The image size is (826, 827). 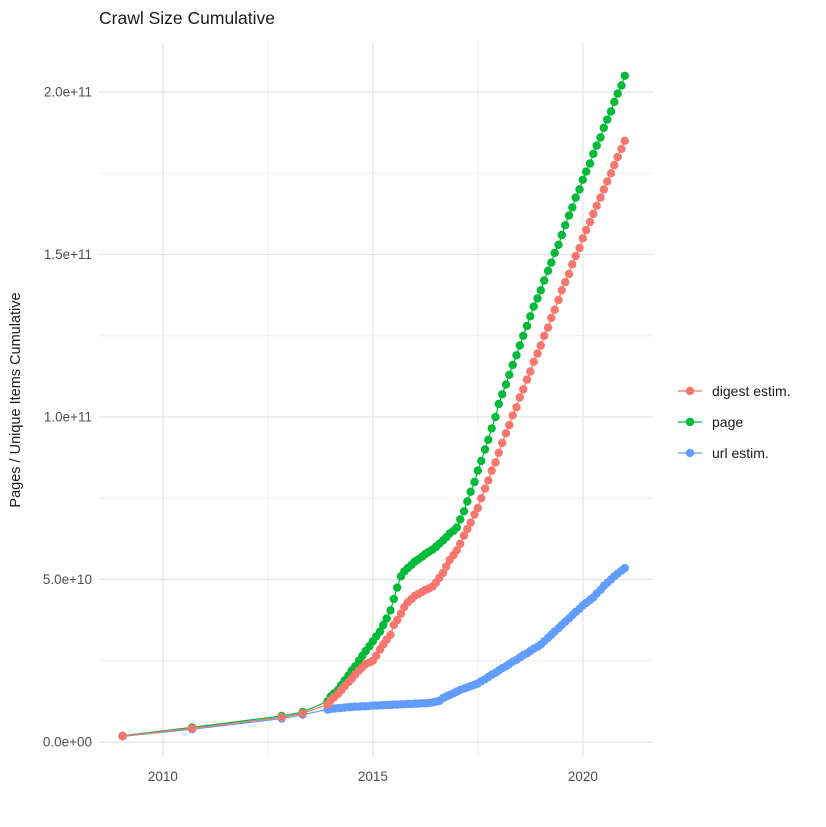 I want to click on y-tick-label: 5.0e+10, so click(x=67, y=579).